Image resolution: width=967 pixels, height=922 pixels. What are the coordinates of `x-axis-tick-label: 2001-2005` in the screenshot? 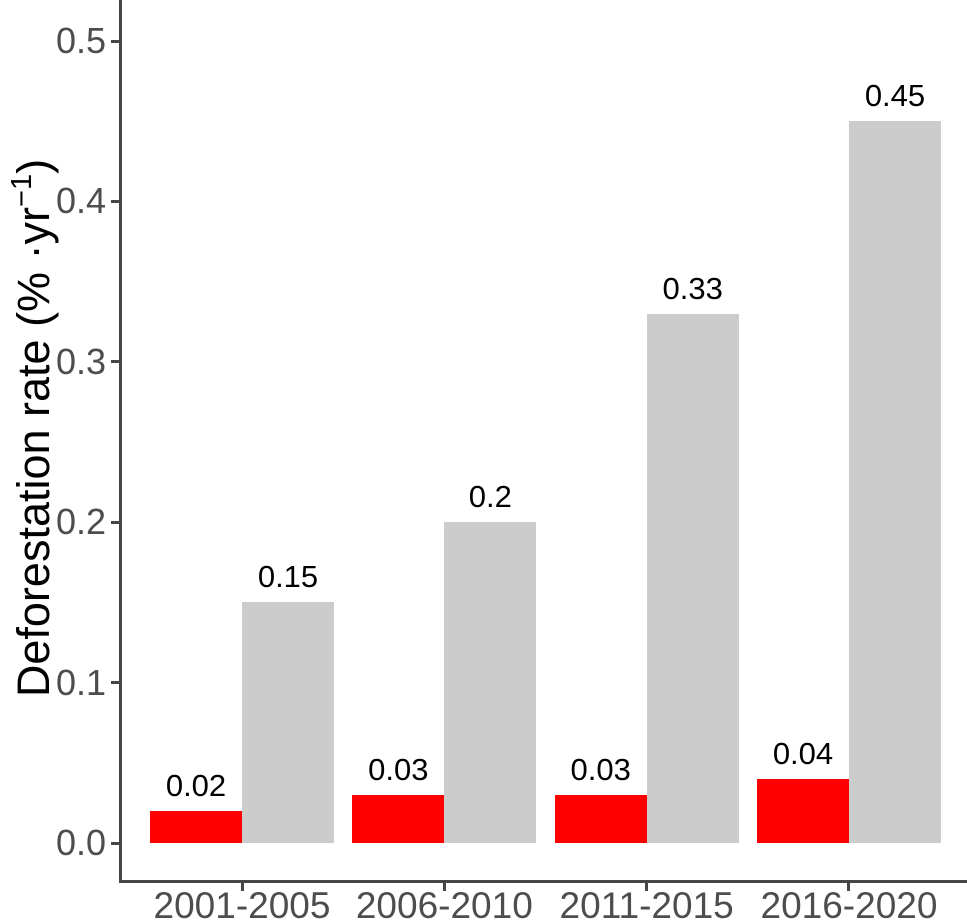 It's located at (242, 903).